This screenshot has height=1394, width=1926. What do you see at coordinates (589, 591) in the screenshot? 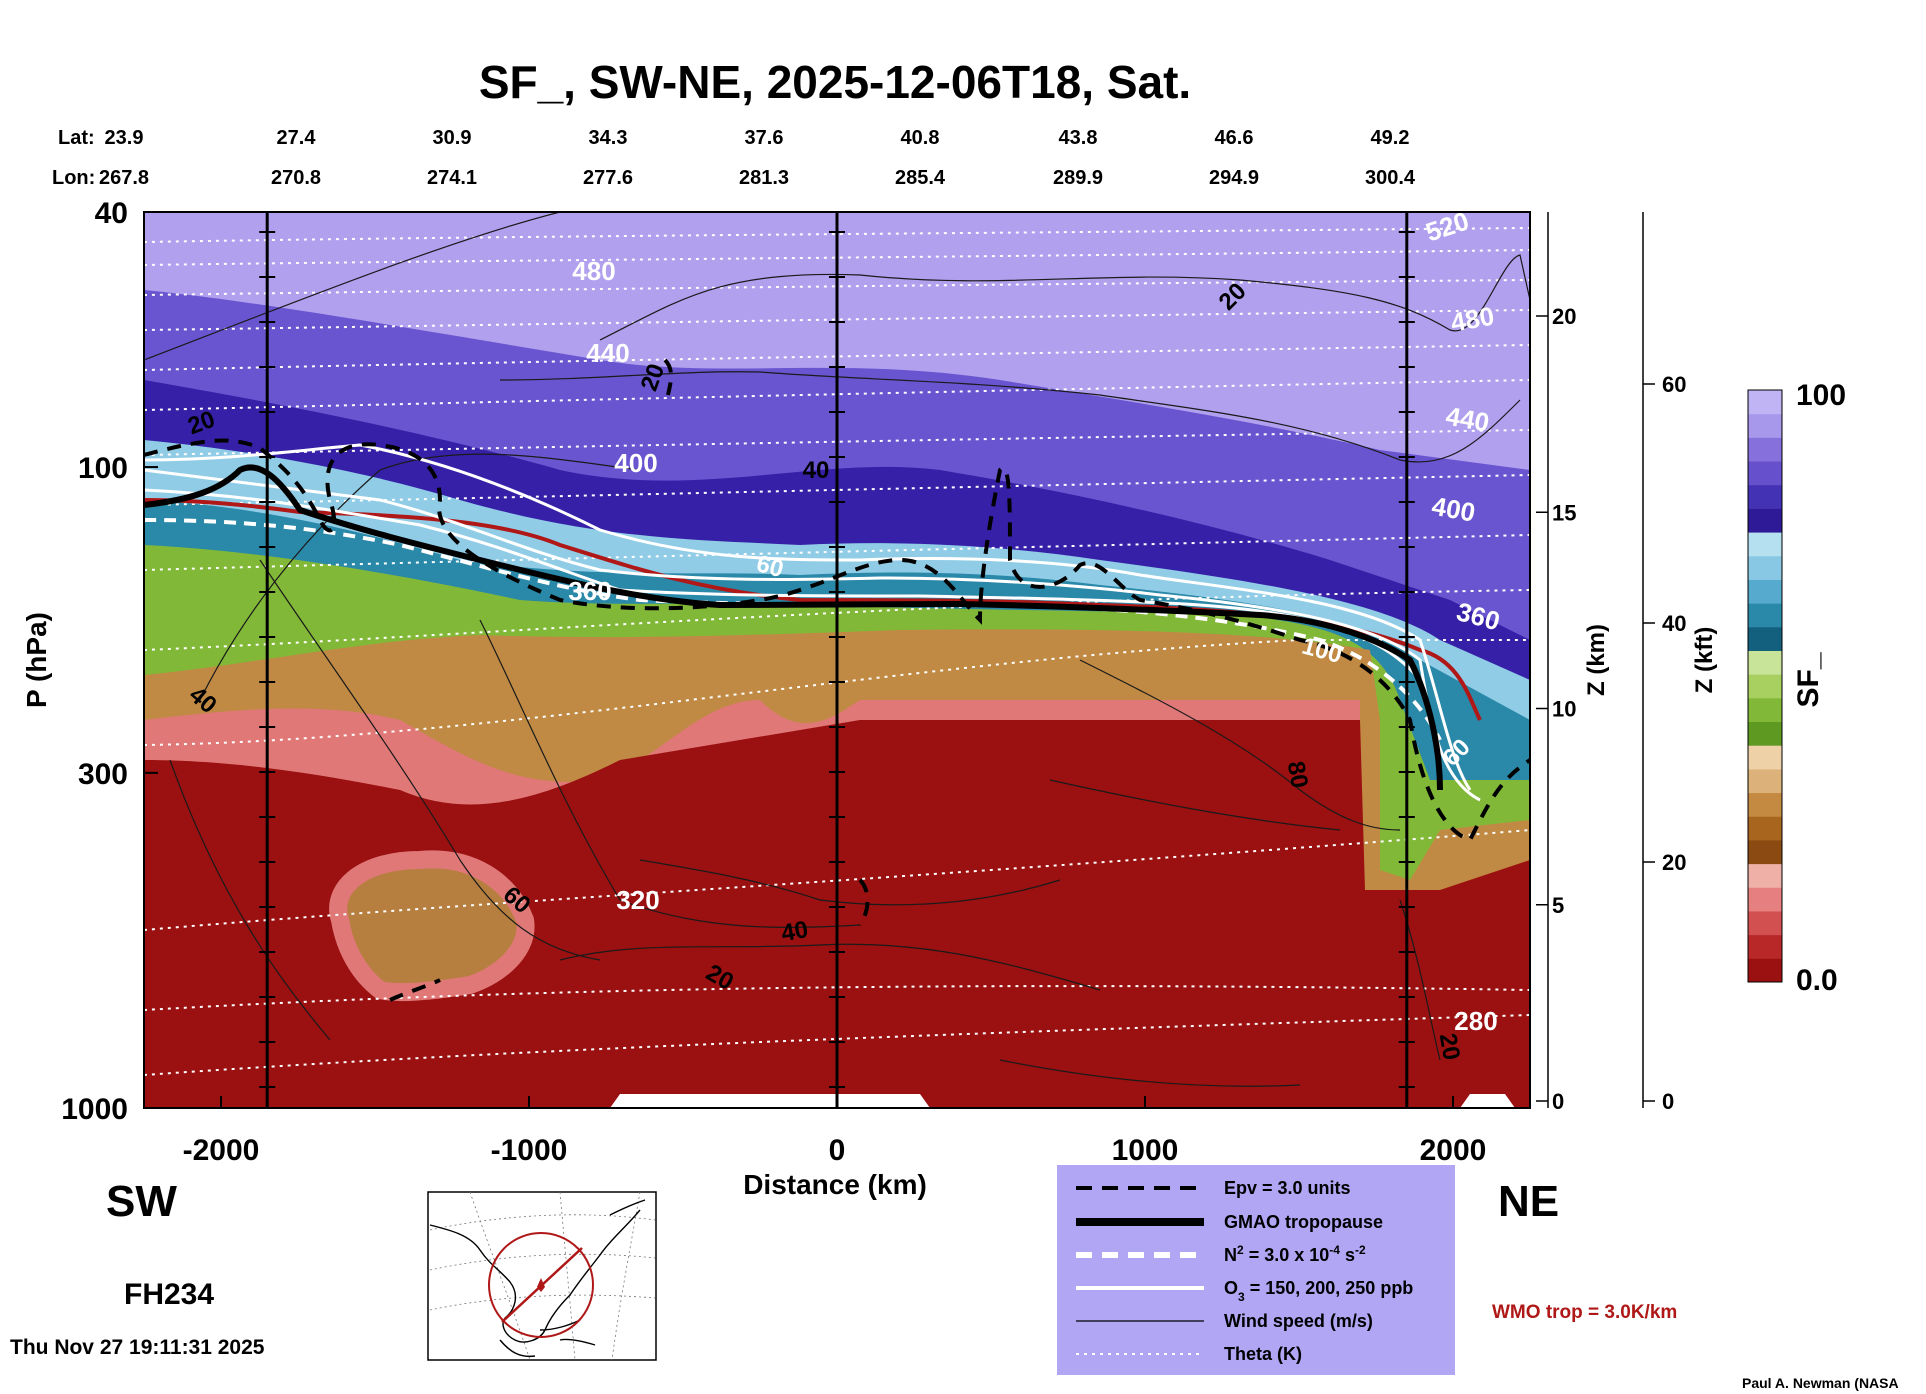
I see `theta-contour-label: 360` at bounding box center [589, 591].